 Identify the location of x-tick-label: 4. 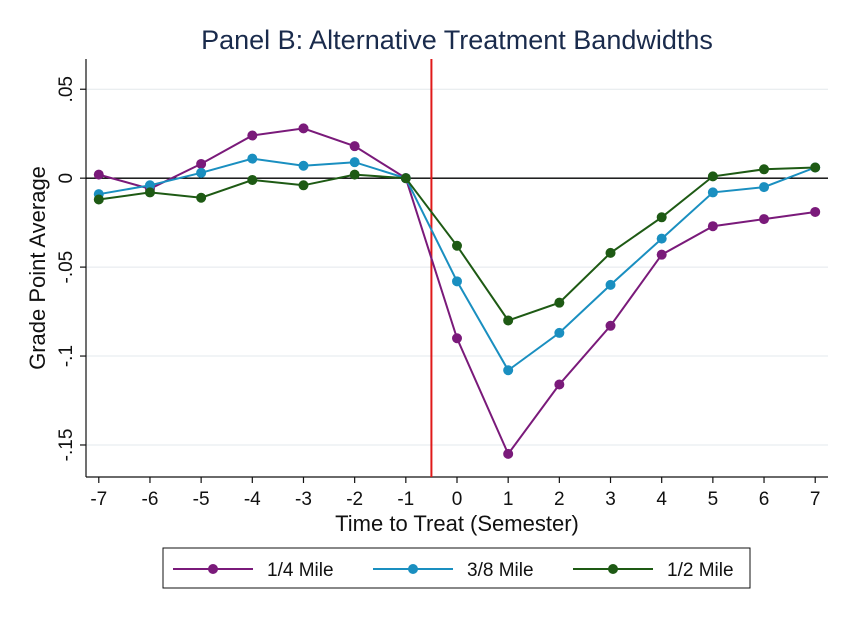
(661, 499).